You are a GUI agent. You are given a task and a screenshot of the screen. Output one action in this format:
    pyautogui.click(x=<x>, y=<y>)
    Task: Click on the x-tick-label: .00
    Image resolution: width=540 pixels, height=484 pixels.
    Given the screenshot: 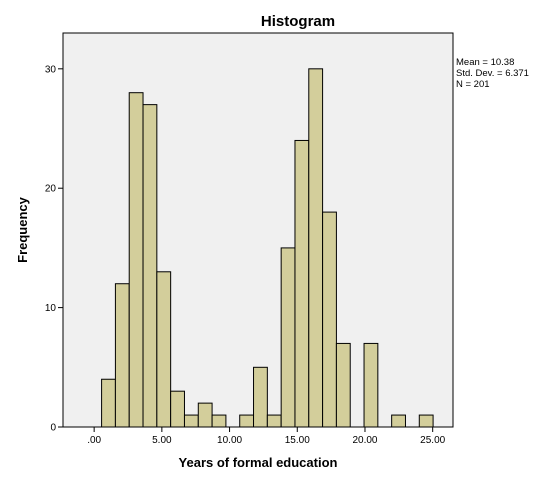 What is the action you would take?
    pyautogui.click(x=94, y=440)
    